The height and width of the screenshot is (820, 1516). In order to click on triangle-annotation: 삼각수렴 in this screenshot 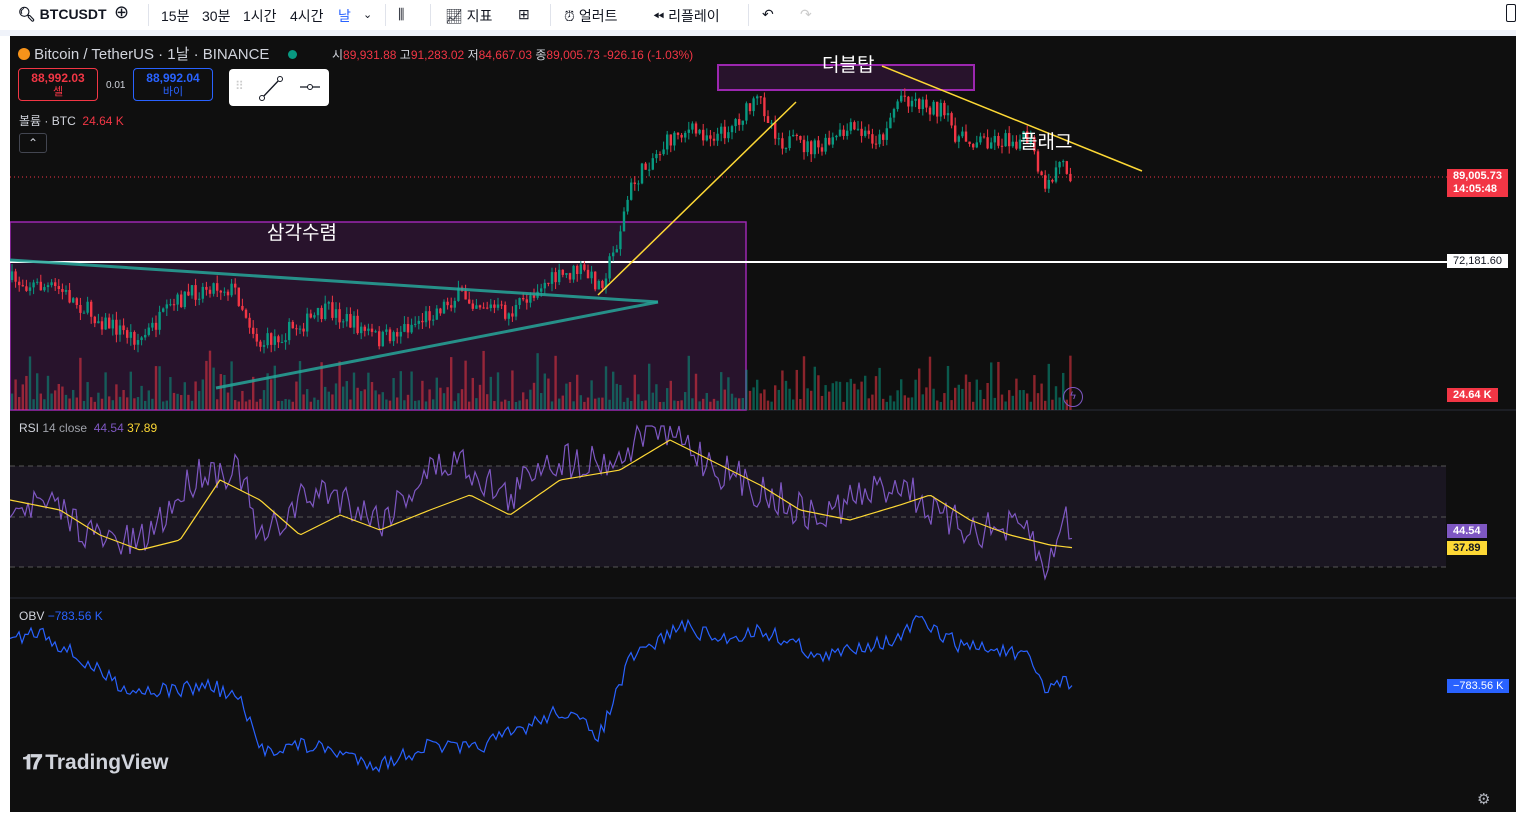, I will do `click(302, 233)`.